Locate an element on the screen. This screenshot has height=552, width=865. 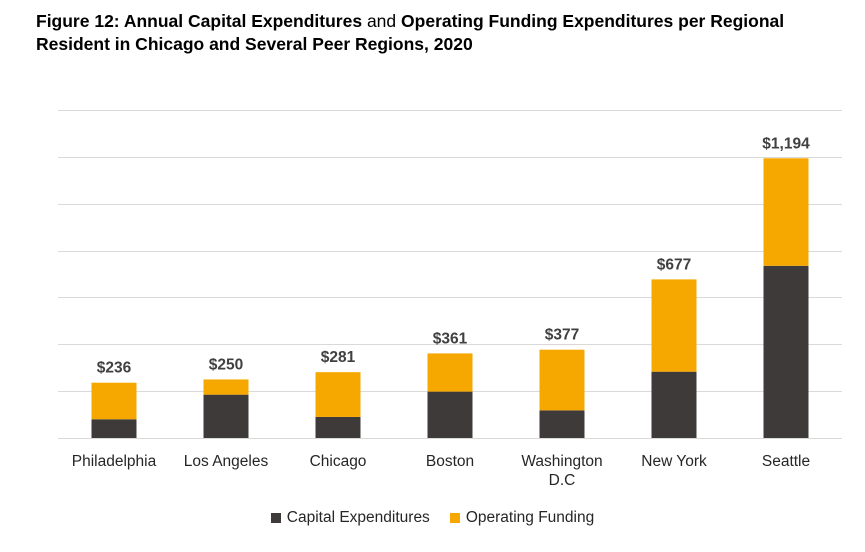
legend-item-operating: Operating Funding is located at coordinates (522, 518).